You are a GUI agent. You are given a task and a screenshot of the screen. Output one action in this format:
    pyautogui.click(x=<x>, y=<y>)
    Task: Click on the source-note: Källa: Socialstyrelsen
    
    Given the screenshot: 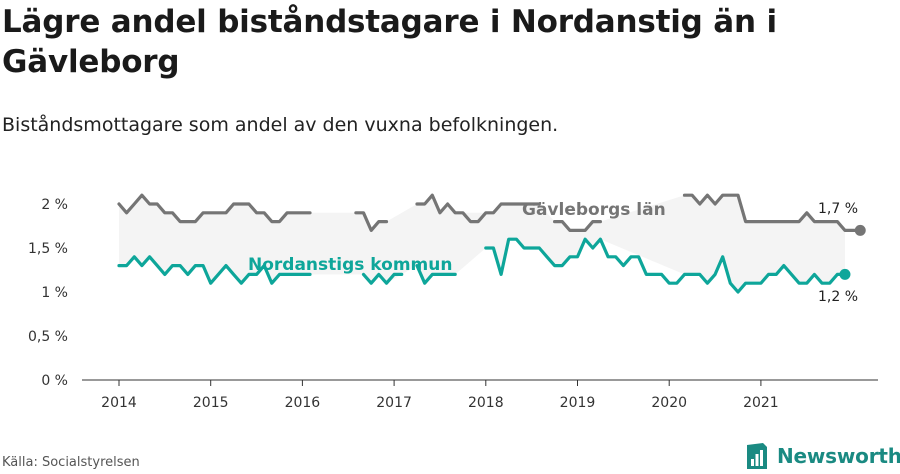 What is the action you would take?
    pyautogui.click(x=71, y=462)
    